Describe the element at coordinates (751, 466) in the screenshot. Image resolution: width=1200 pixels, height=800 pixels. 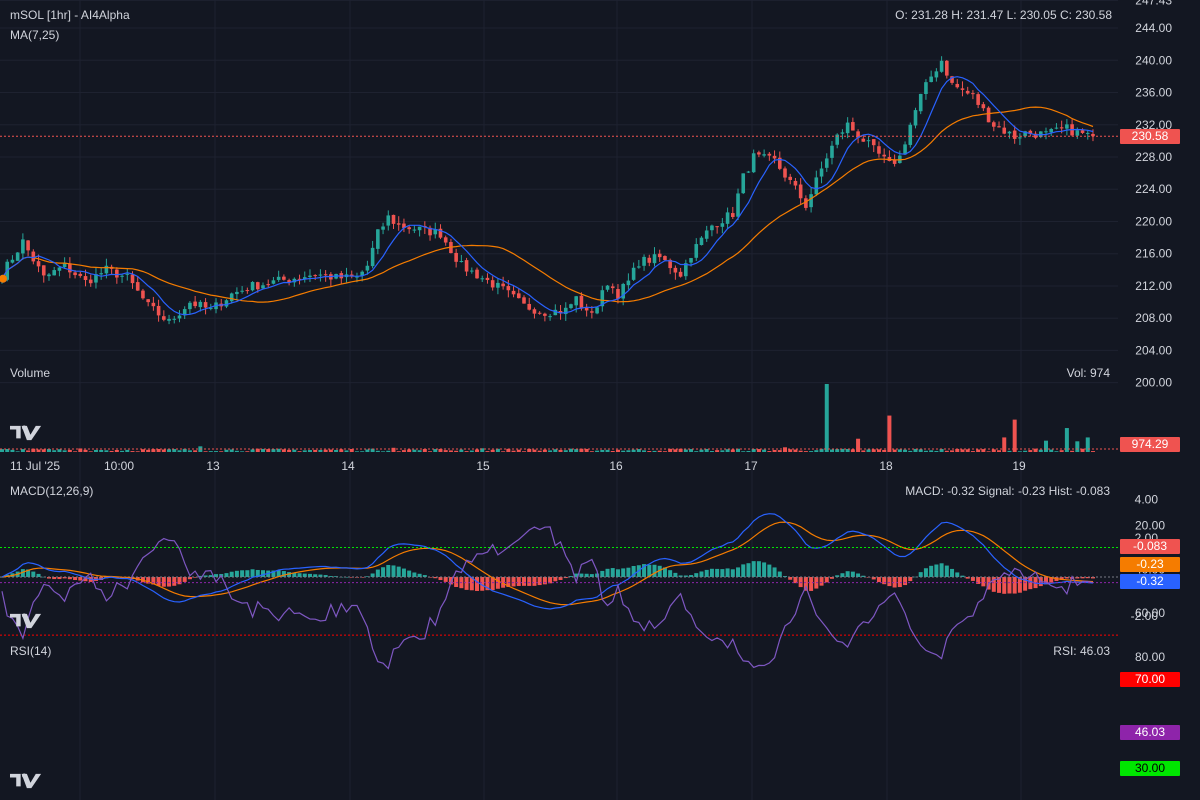
I see `time-axis-tick: 17` at that location.